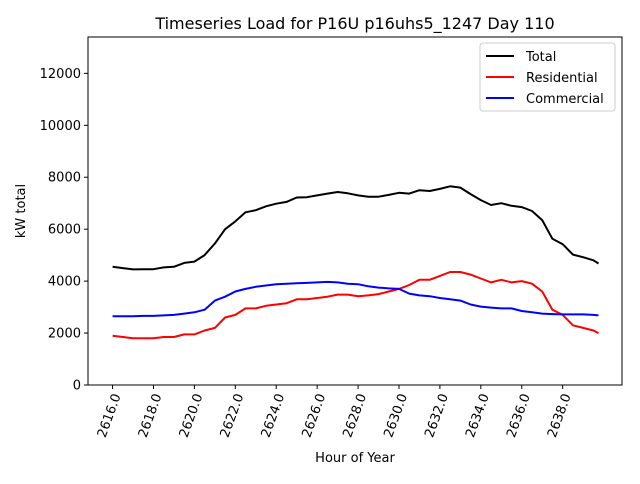  Describe the element at coordinates (64, 334) in the screenshot. I see `y-tick-label: 2000` at that location.